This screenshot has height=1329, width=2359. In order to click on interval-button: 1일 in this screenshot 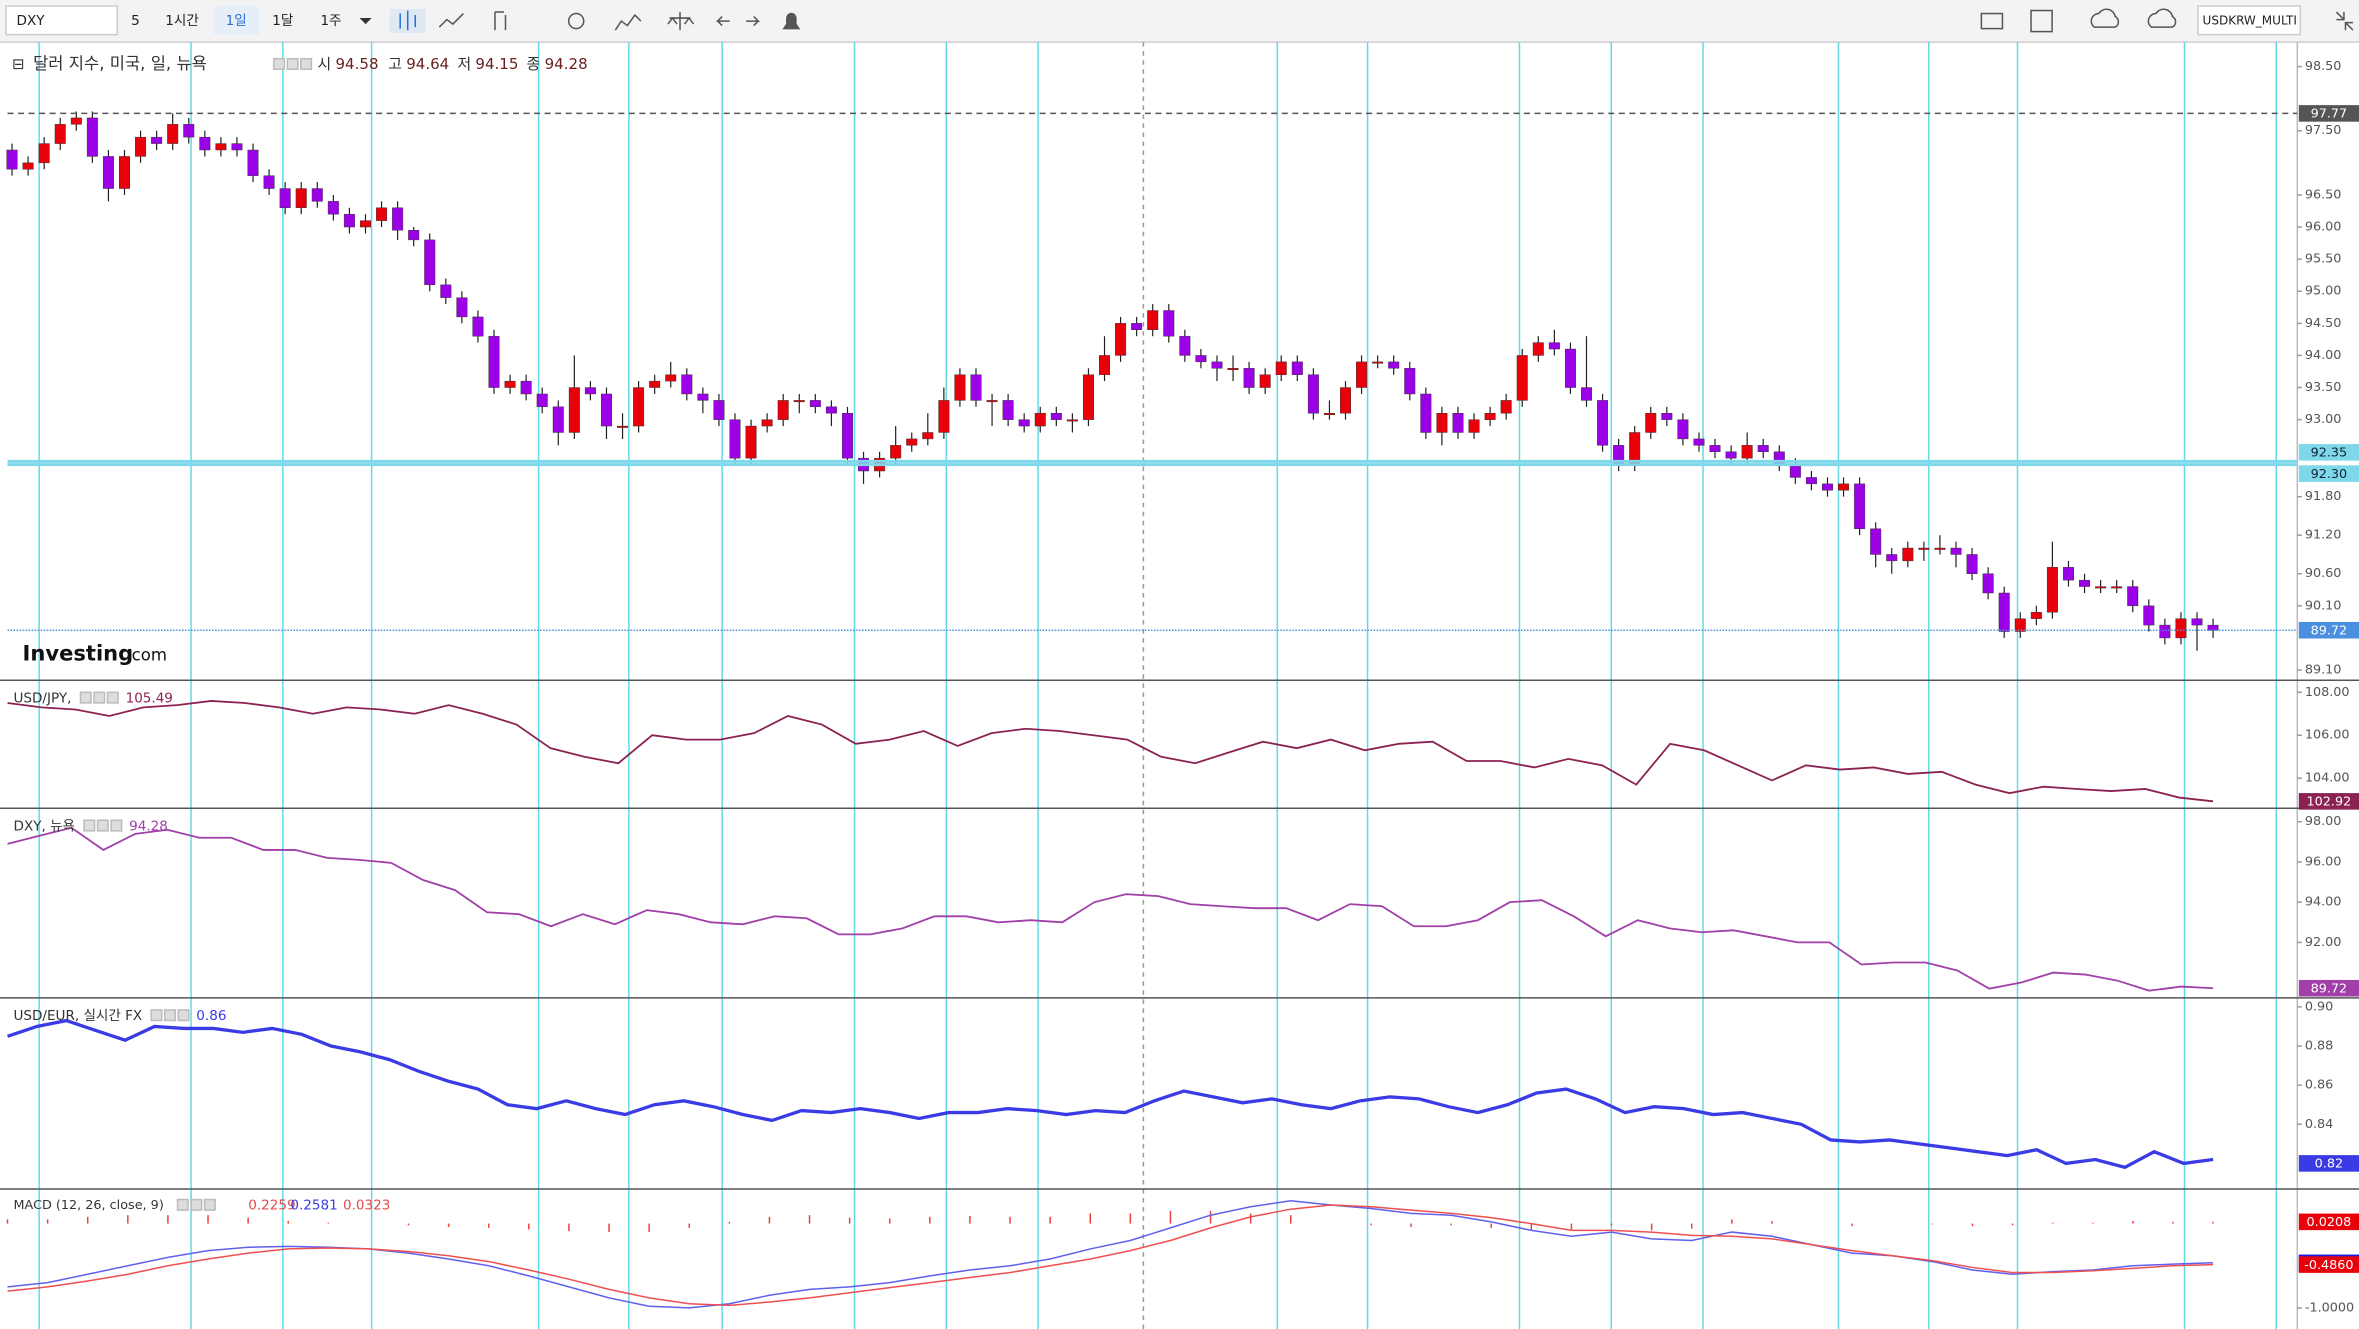, I will do `click(236, 21)`.